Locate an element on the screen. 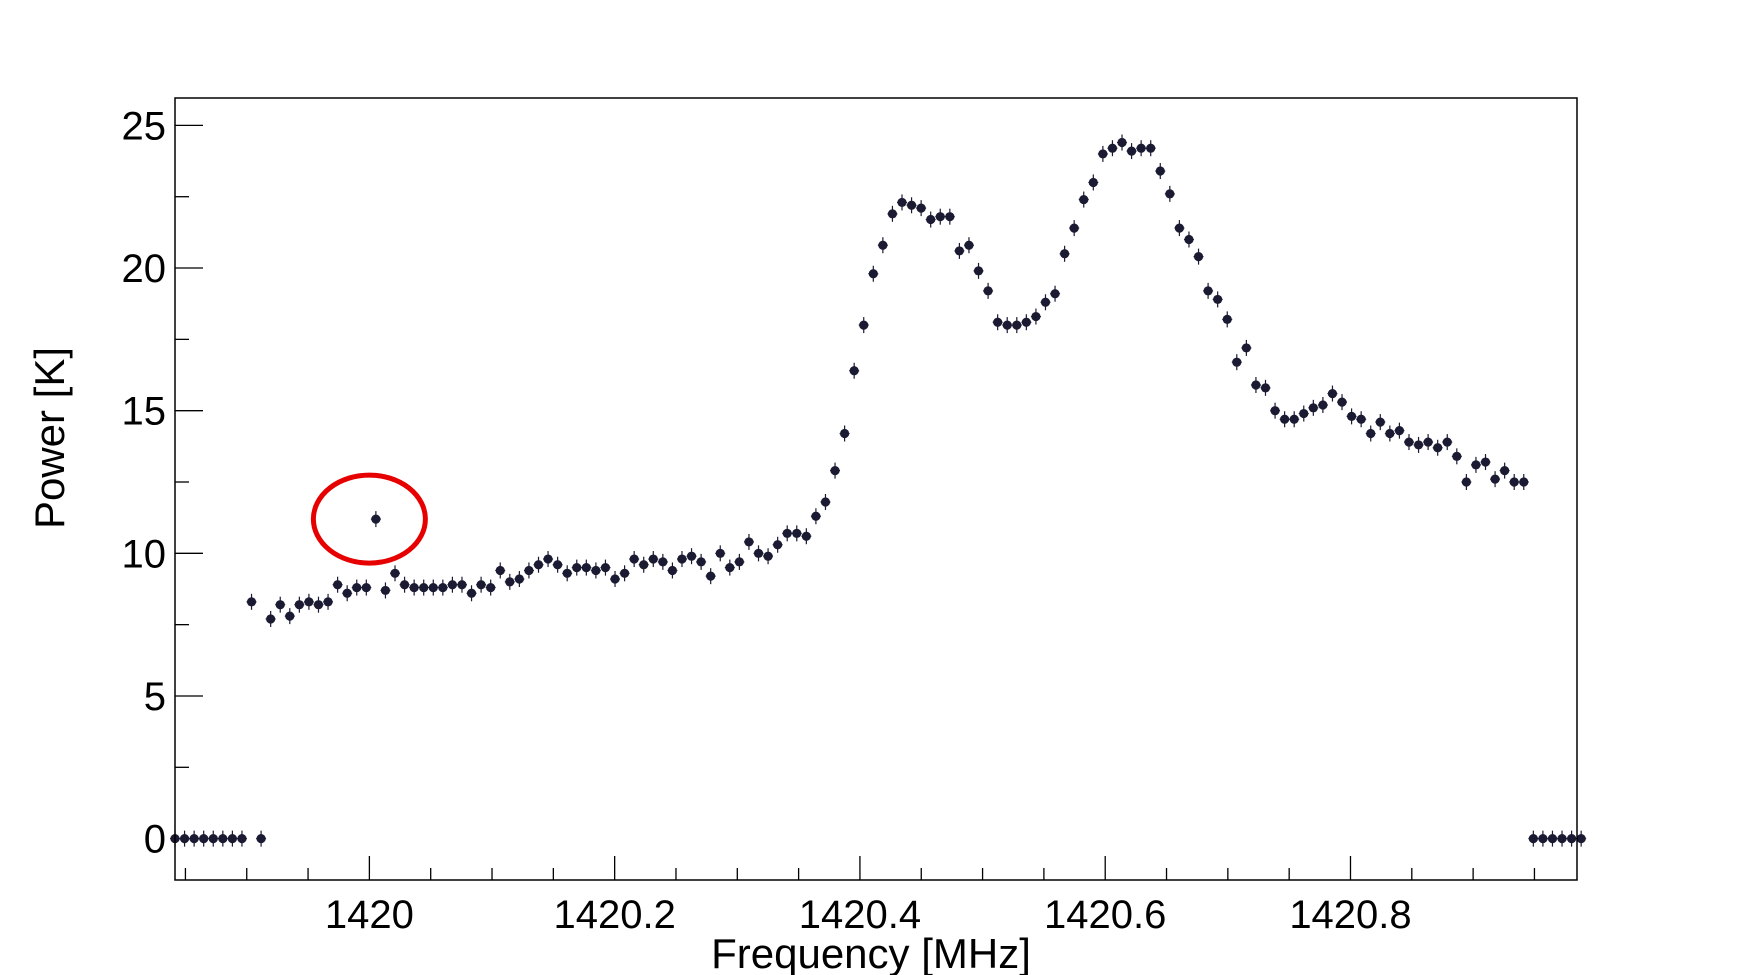 Image resolution: width=1743 pixels, height=975 pixels. y-tick-label: 10 is located at coordinates (144, 554).